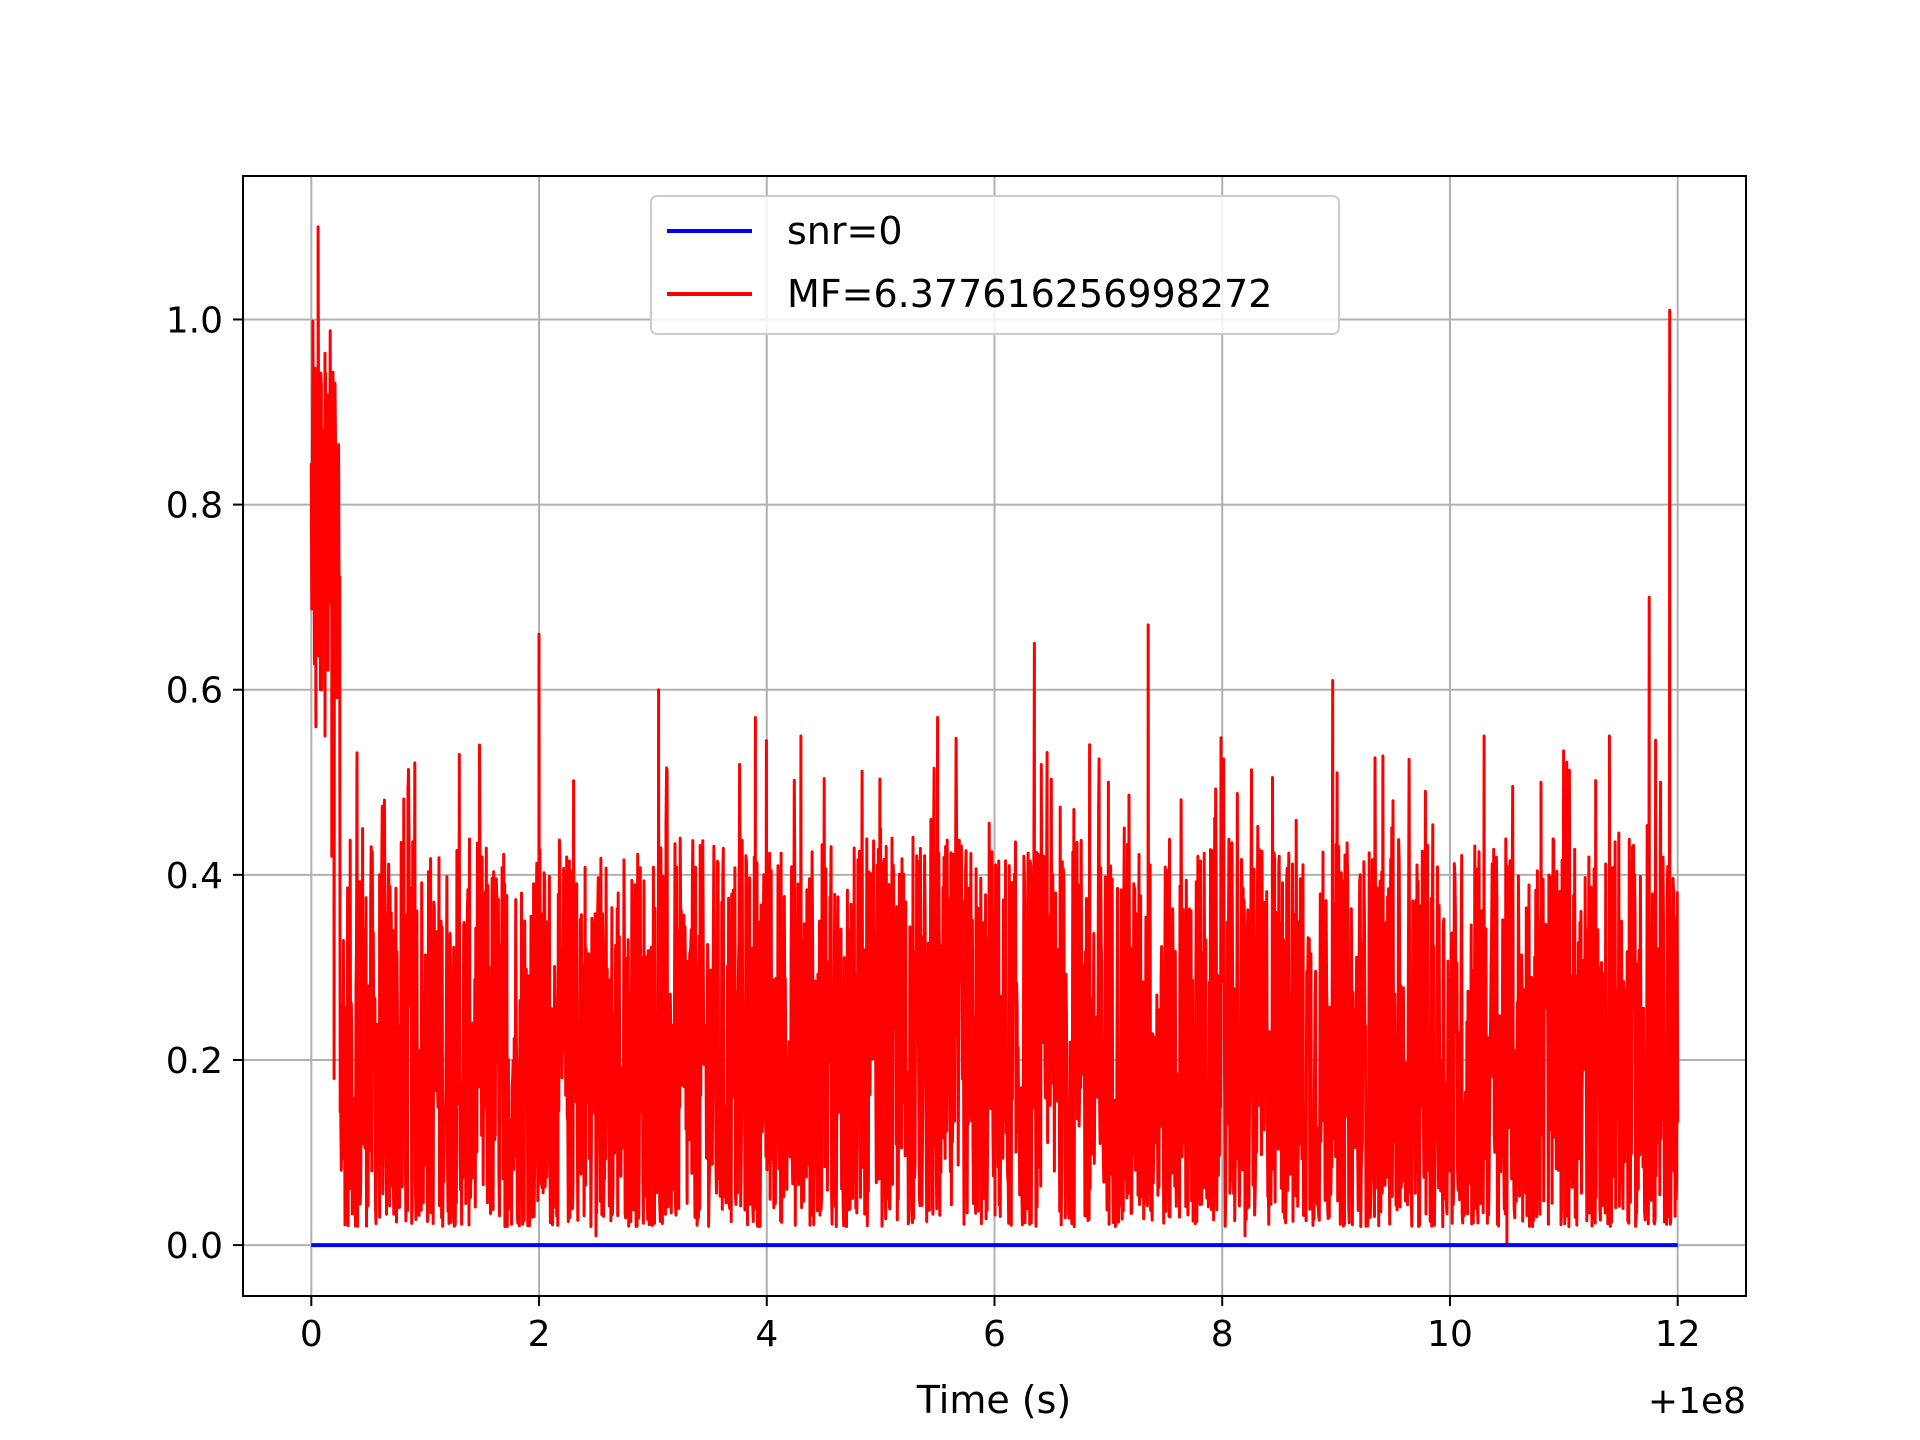  What do you see at coordinates (194, 1246) in the screenshot?
I see `y-tick-label: 0.0` at bounding box center [194, 1246].